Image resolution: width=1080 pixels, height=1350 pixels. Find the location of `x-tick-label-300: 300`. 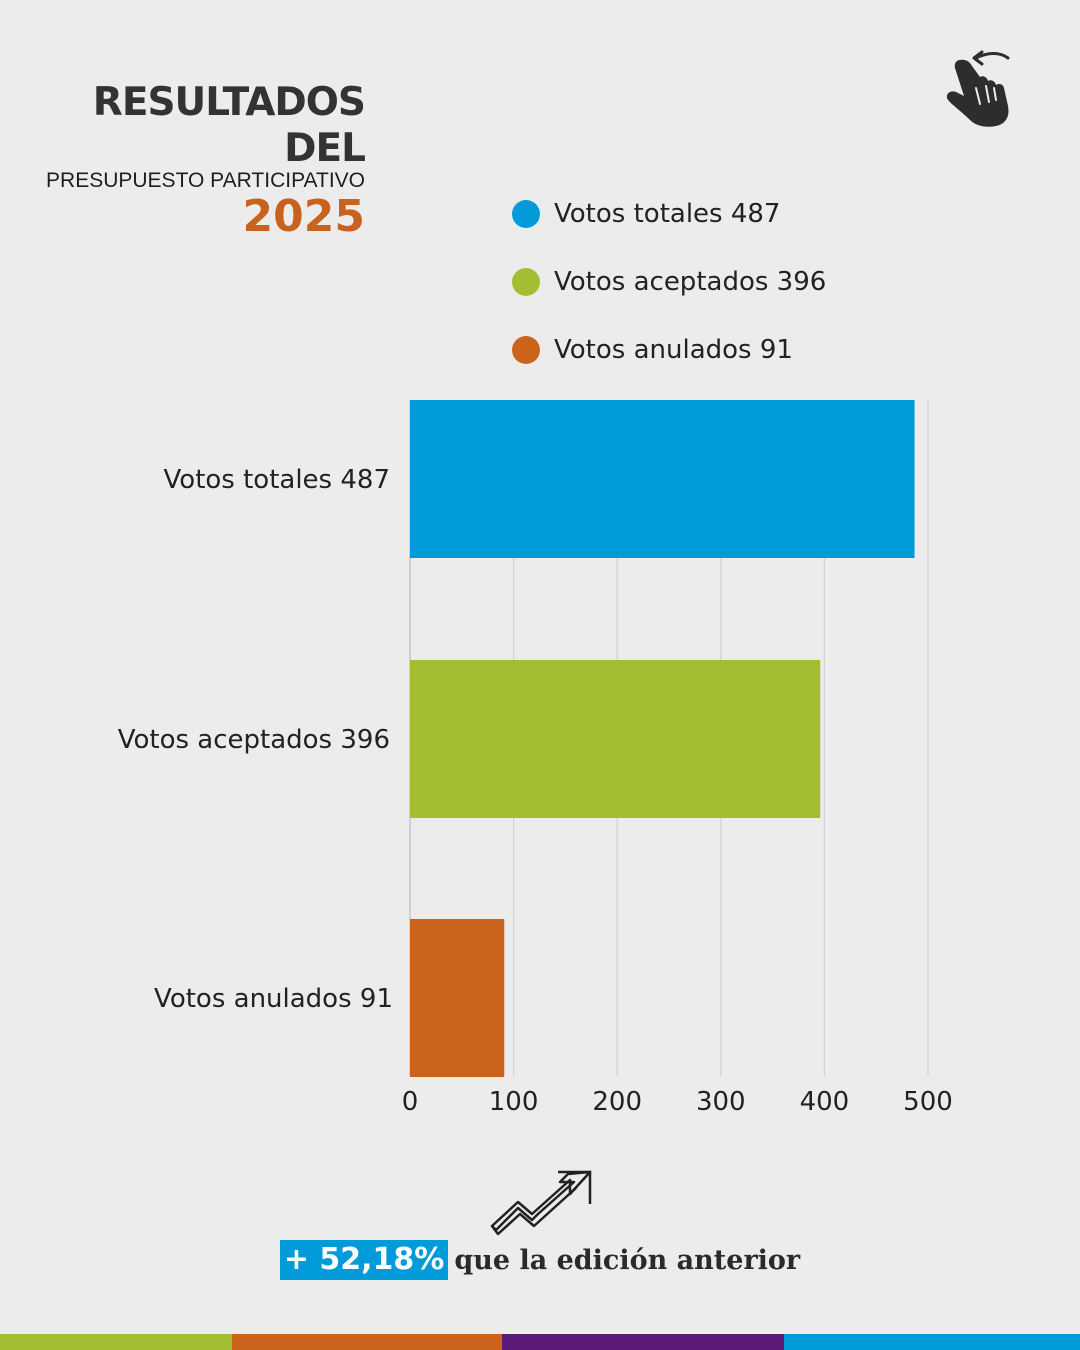

x-tick-label-300: 300 is located at coordinates (721, 1102).